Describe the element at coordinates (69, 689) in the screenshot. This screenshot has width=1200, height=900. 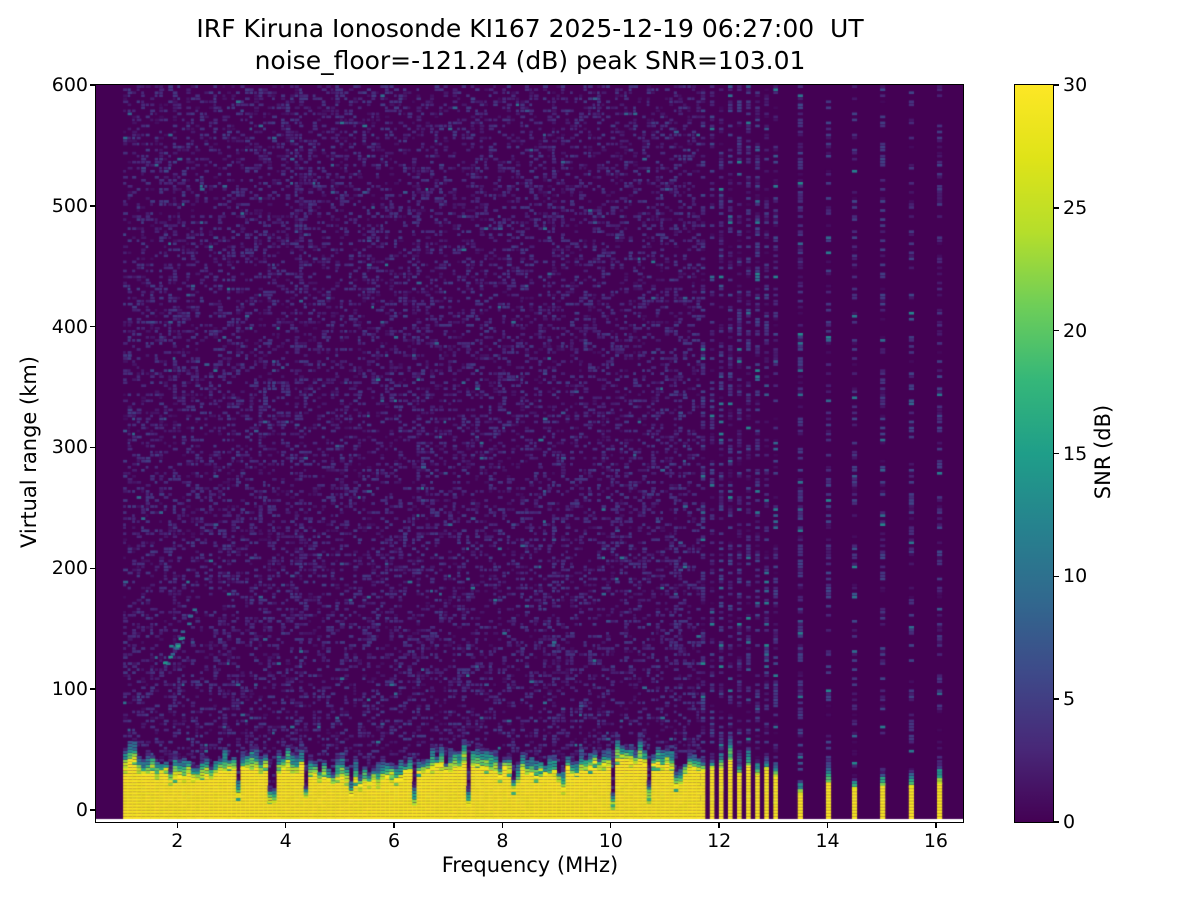
I see `y-tick-label: 100` at that location.